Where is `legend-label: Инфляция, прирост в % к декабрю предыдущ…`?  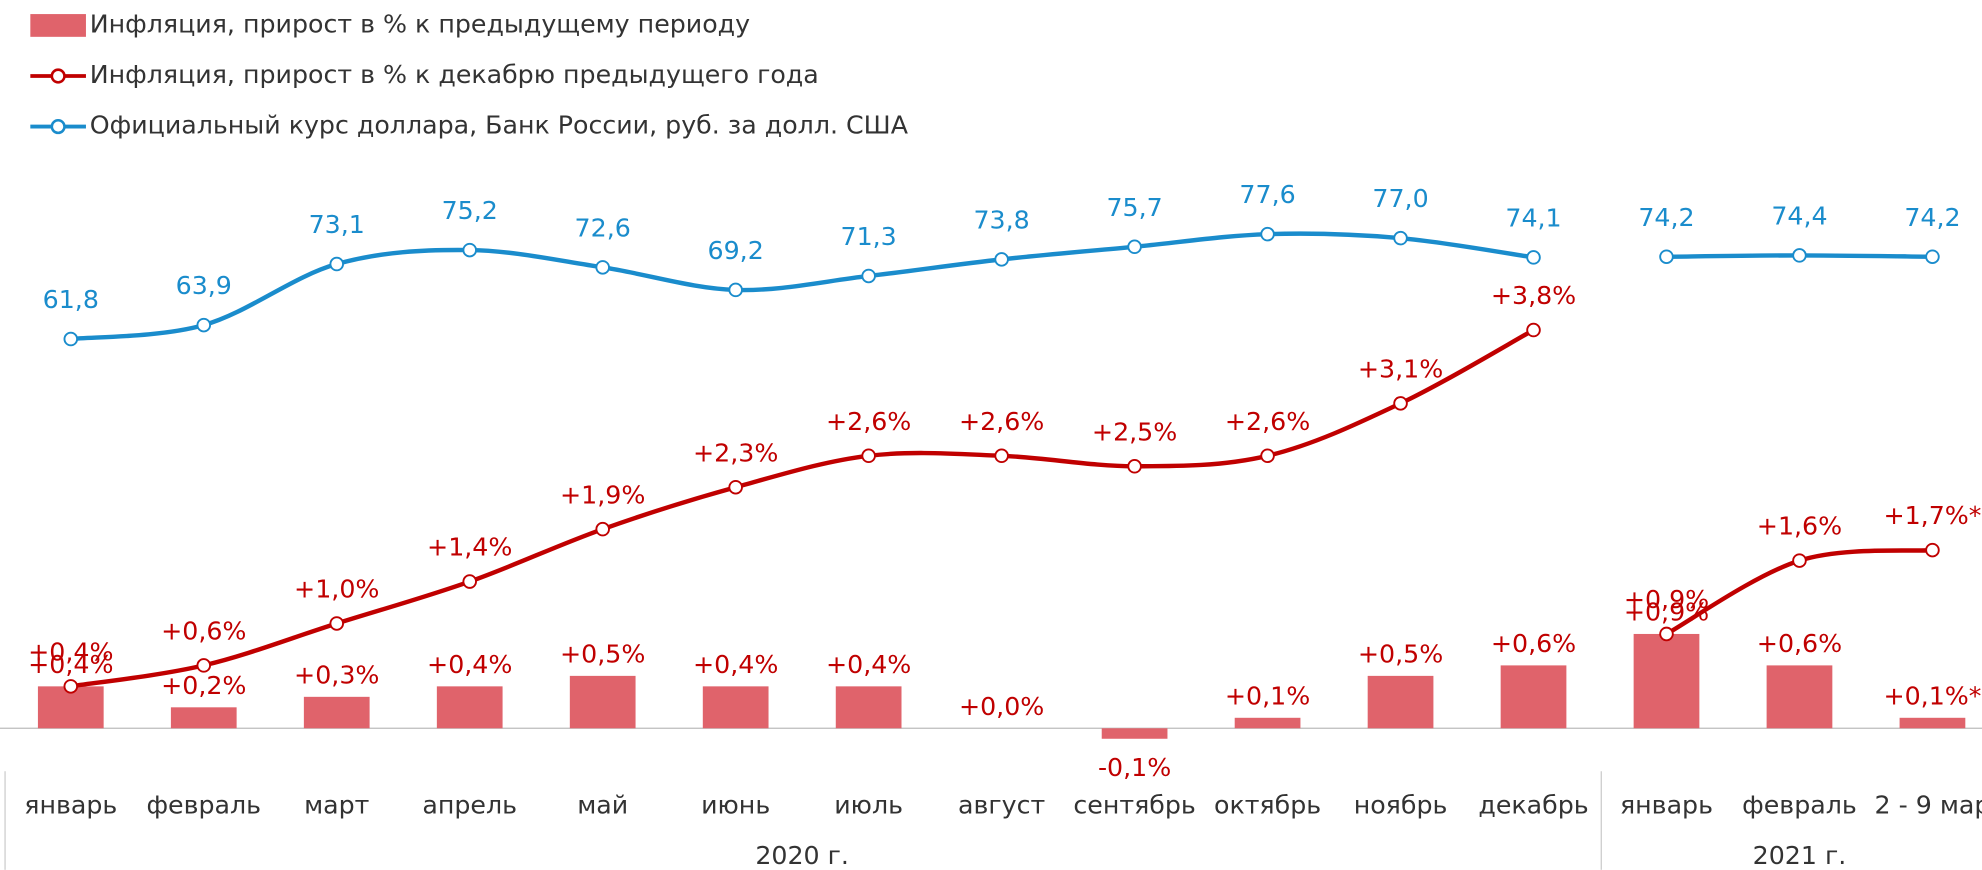 legend-label: Инфляция, прирост в % к декабрю предыдущ… is located at coordinates (454, 74).